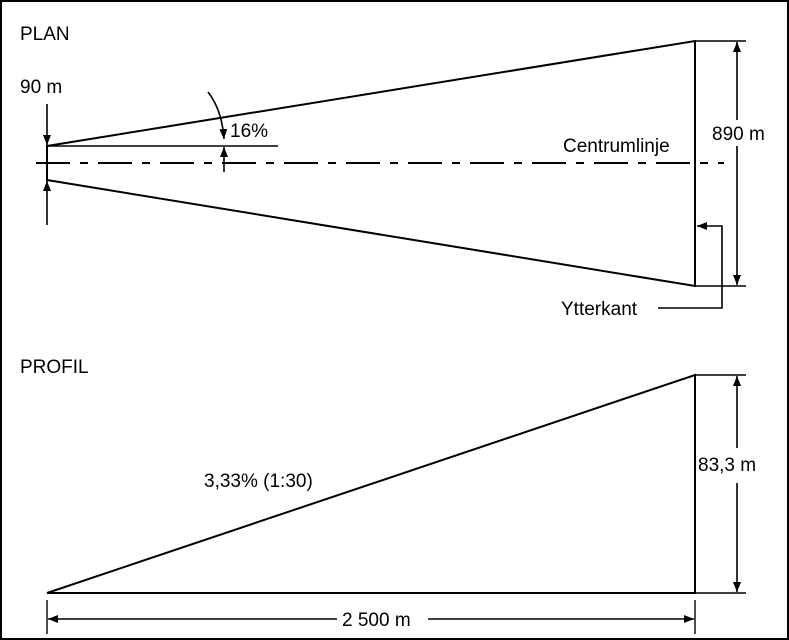  I want to click on centerline-label: Centrumlinje, so click(616, 146).